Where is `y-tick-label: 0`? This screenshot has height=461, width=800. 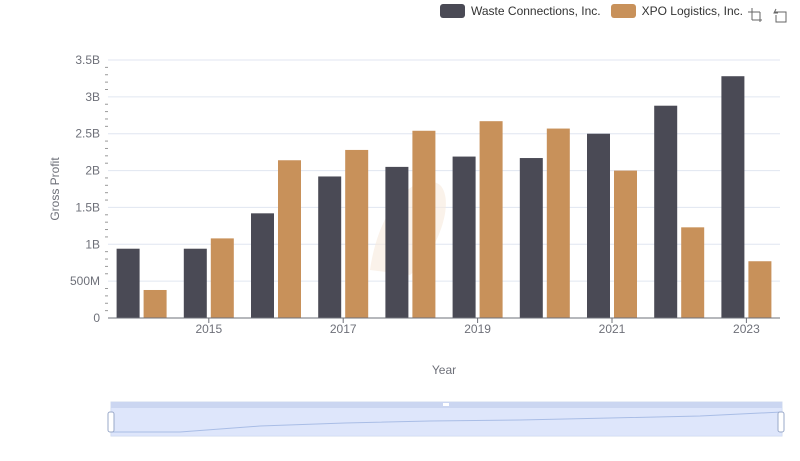 y-tick-label: 0 is located at coordinates (96, 318).